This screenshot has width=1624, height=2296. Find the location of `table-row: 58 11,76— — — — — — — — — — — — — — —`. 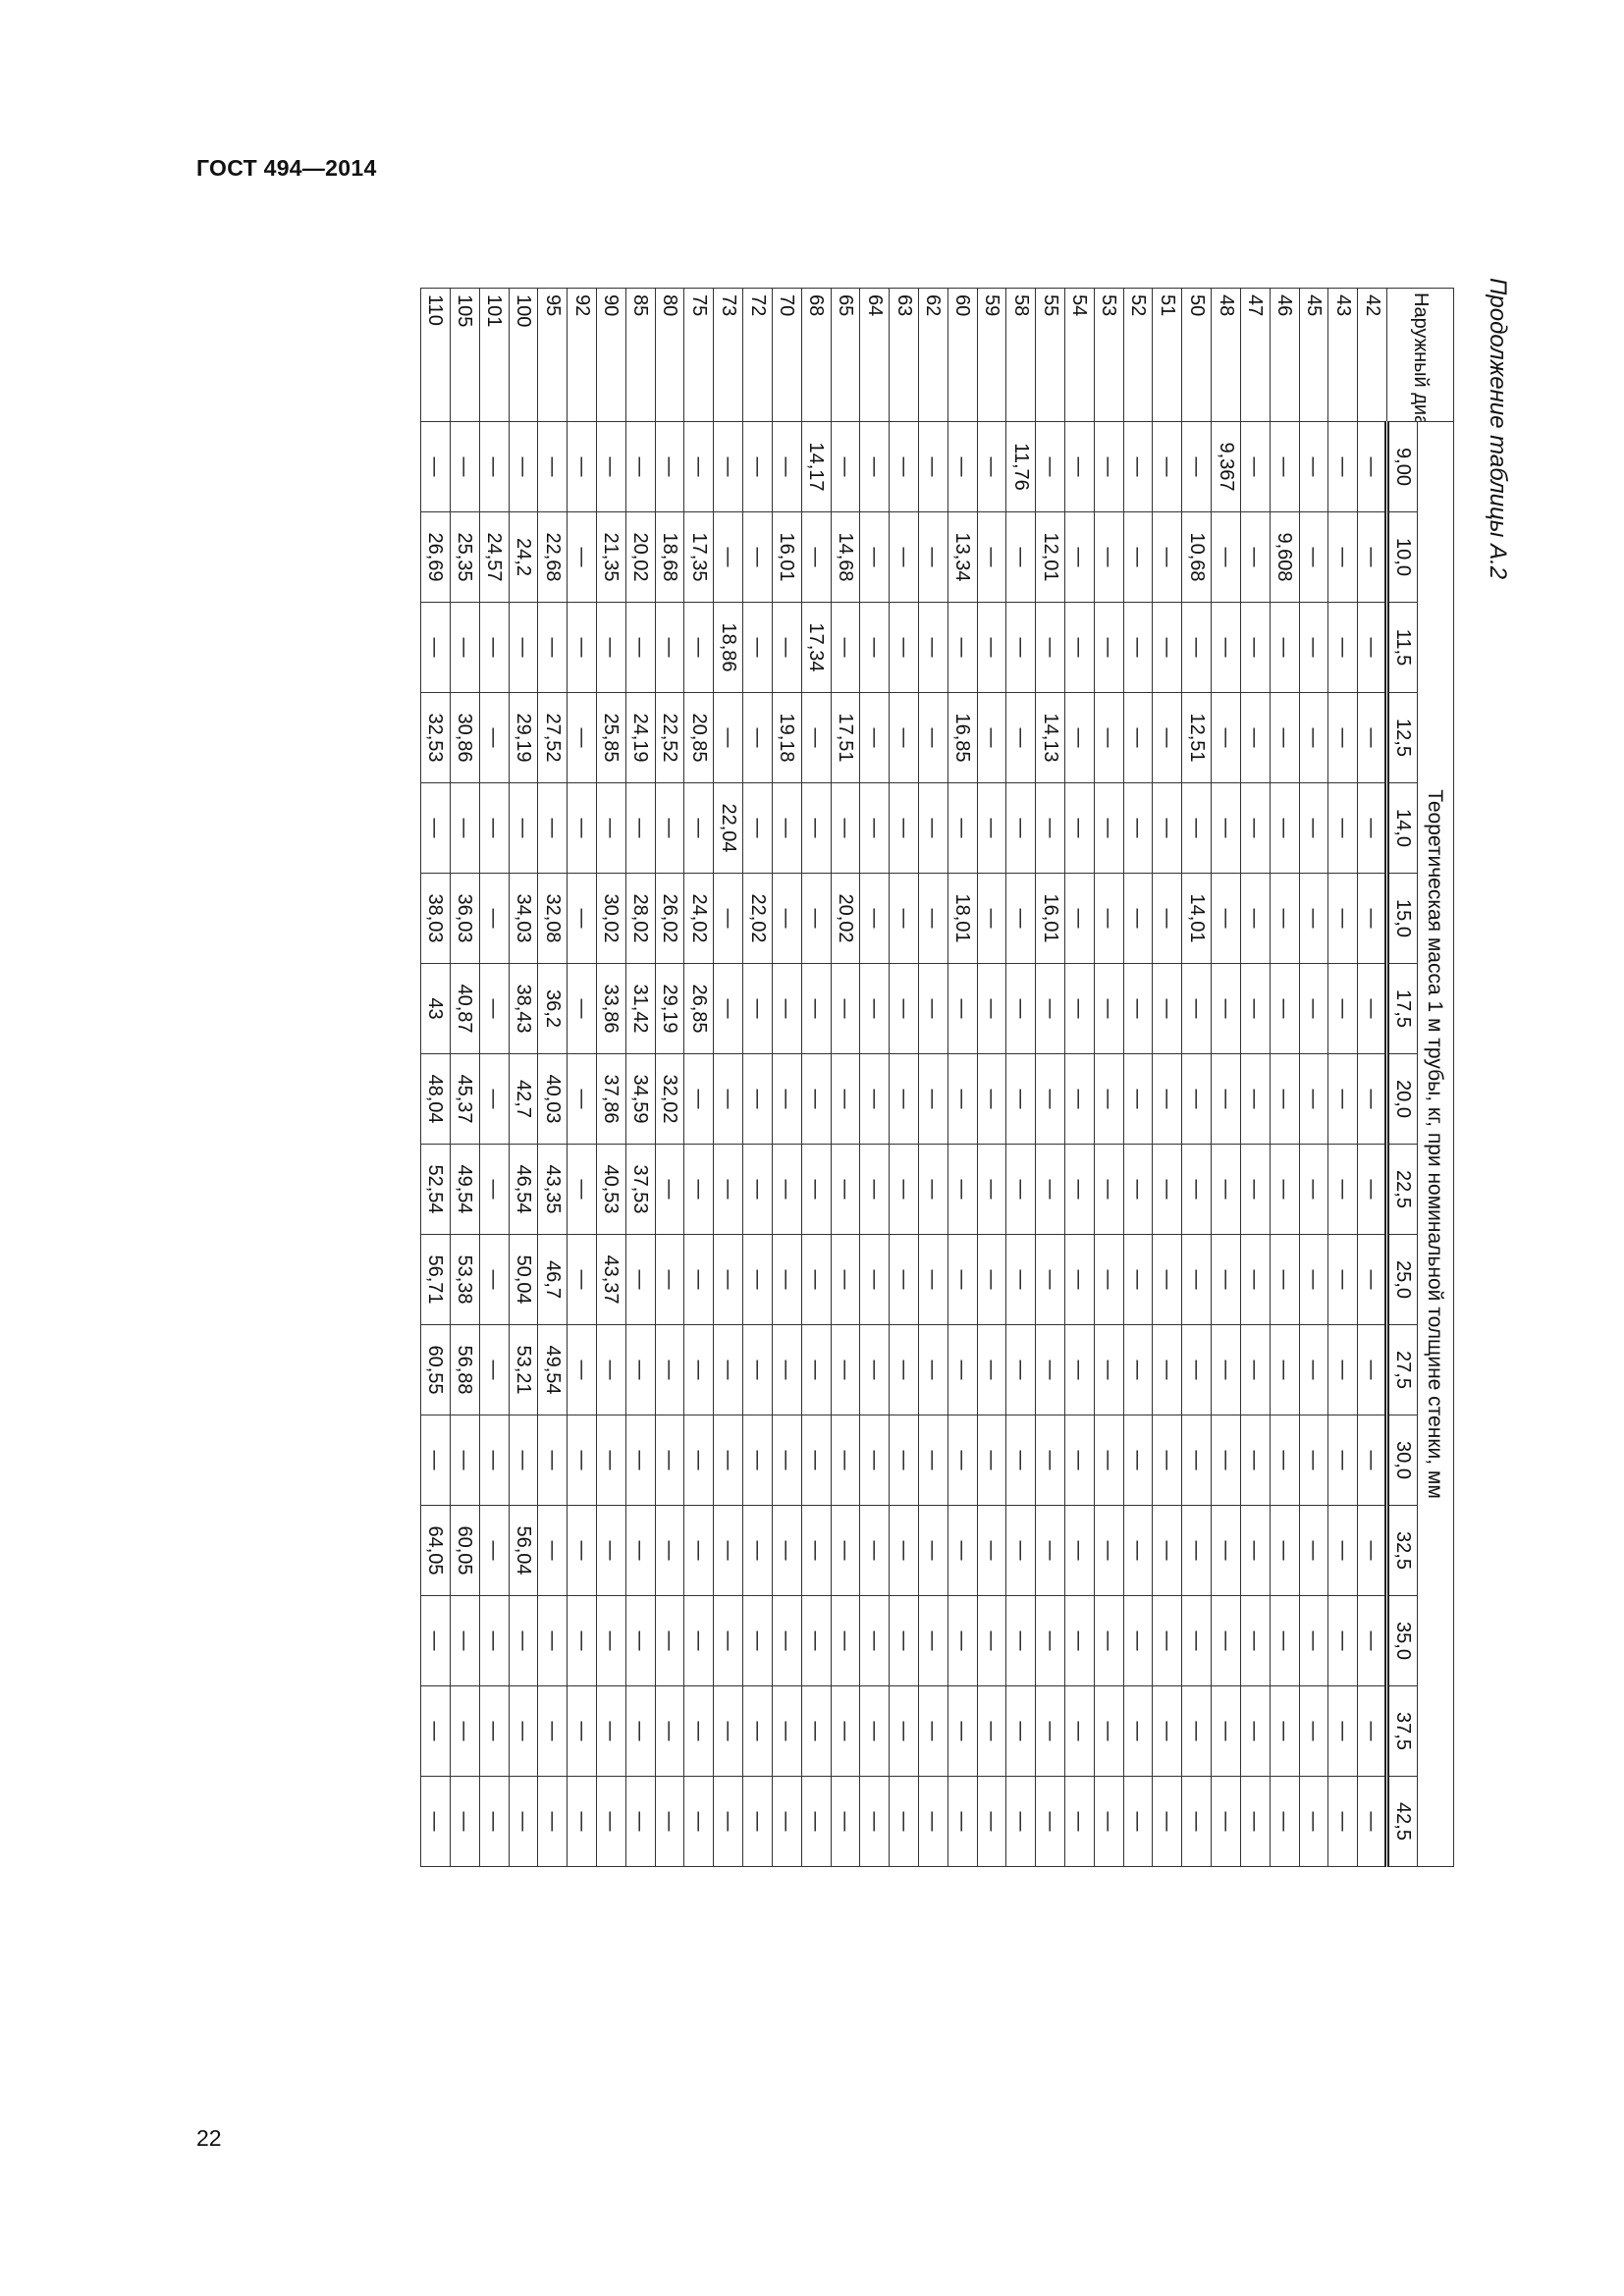

table-row: 58 11,76— — — — — — — — — — — — — — — is located at coordinates (1020, 1077).